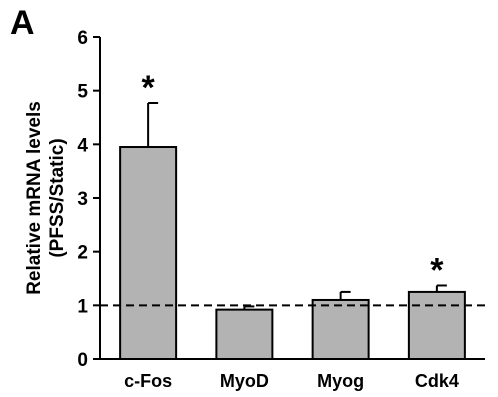  Describe the element at coordinates (148, 381) in the screenshot. I see `x-tick-label-c-Fos: c-Fos` at that location.